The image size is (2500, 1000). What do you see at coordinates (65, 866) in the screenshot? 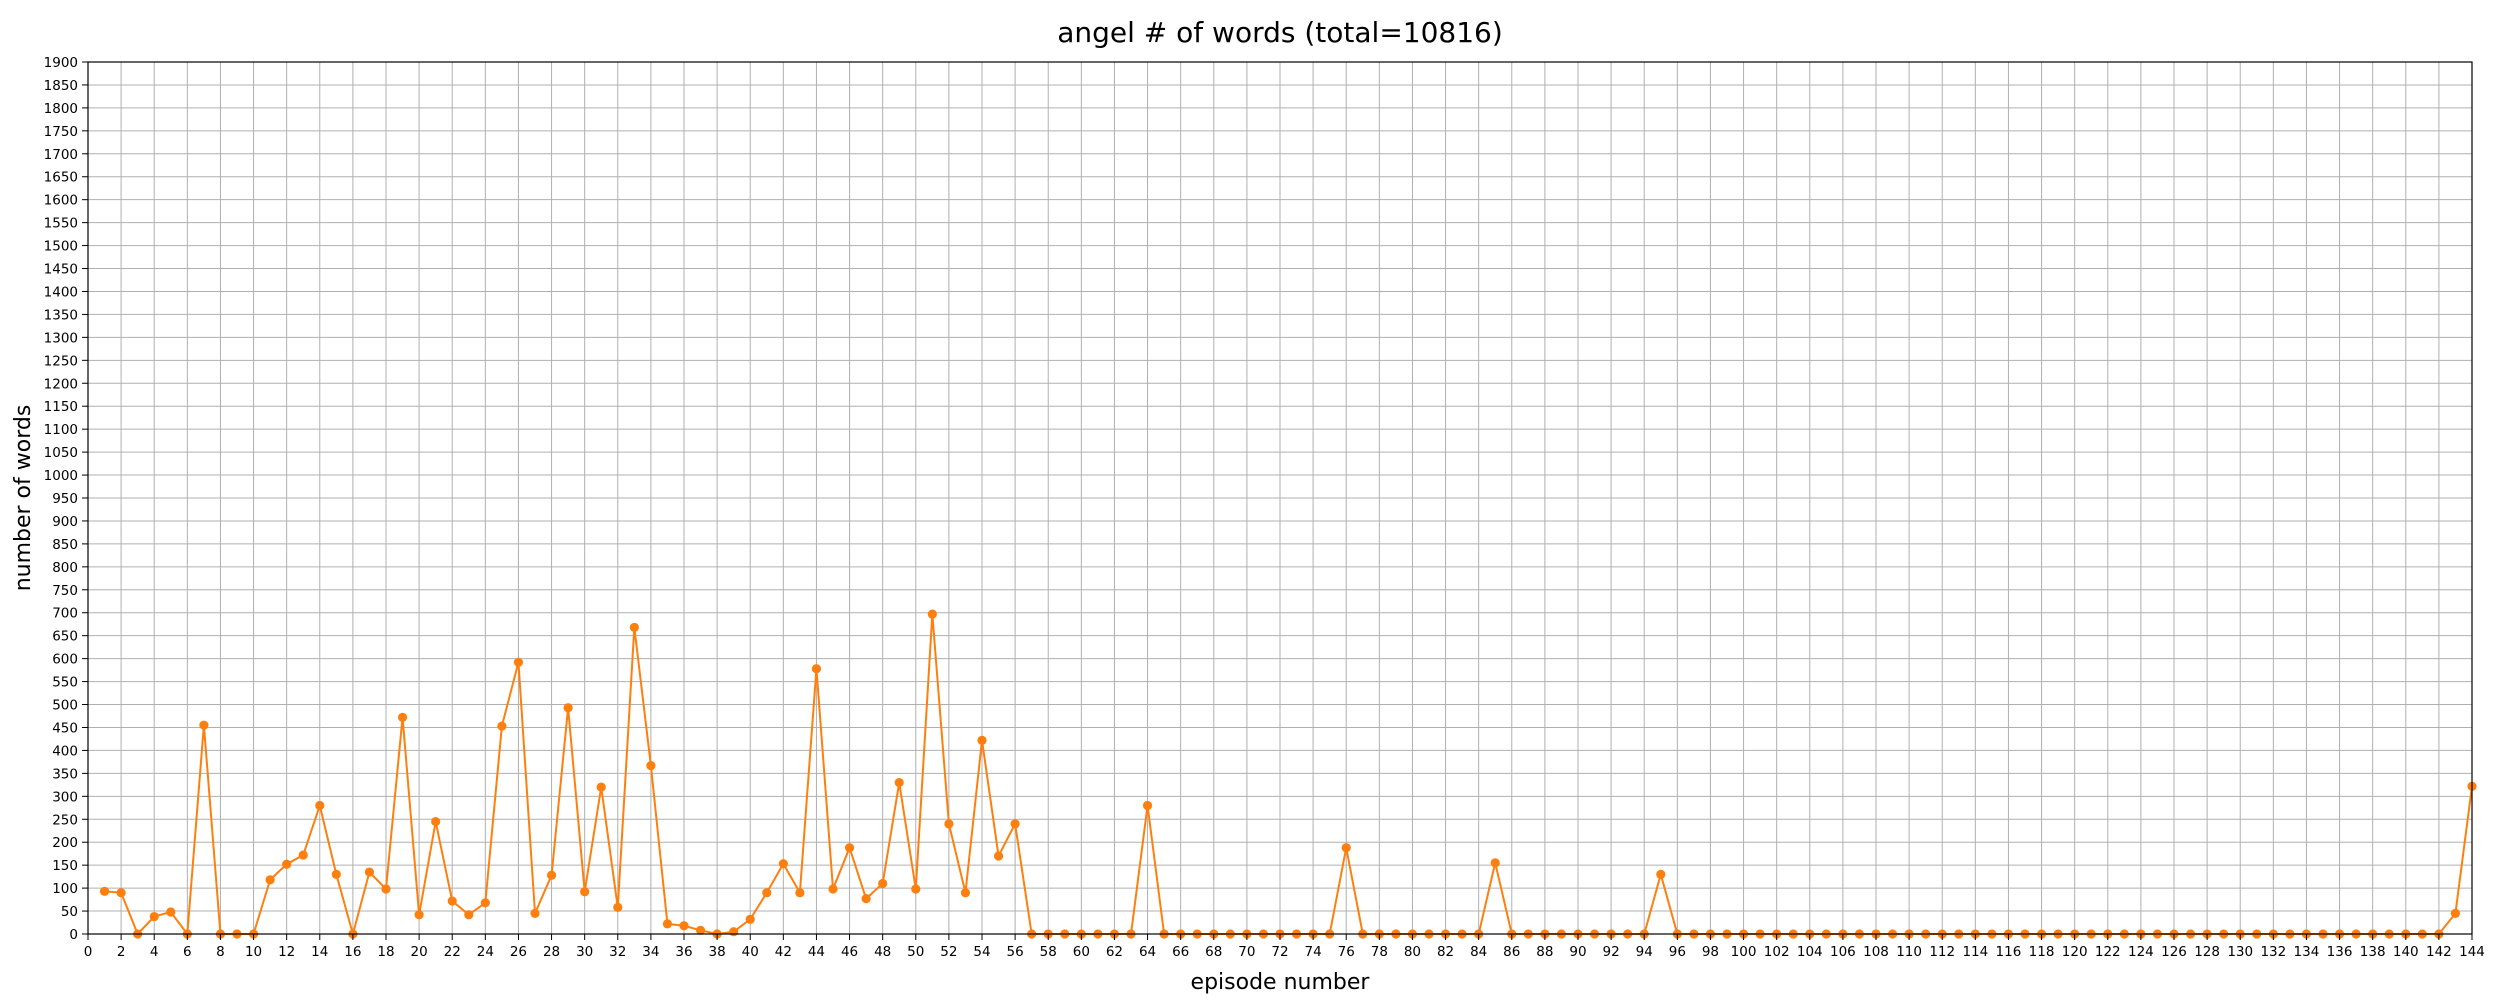
I see `y-tick-label: 150` at bounding box center [65, 866].